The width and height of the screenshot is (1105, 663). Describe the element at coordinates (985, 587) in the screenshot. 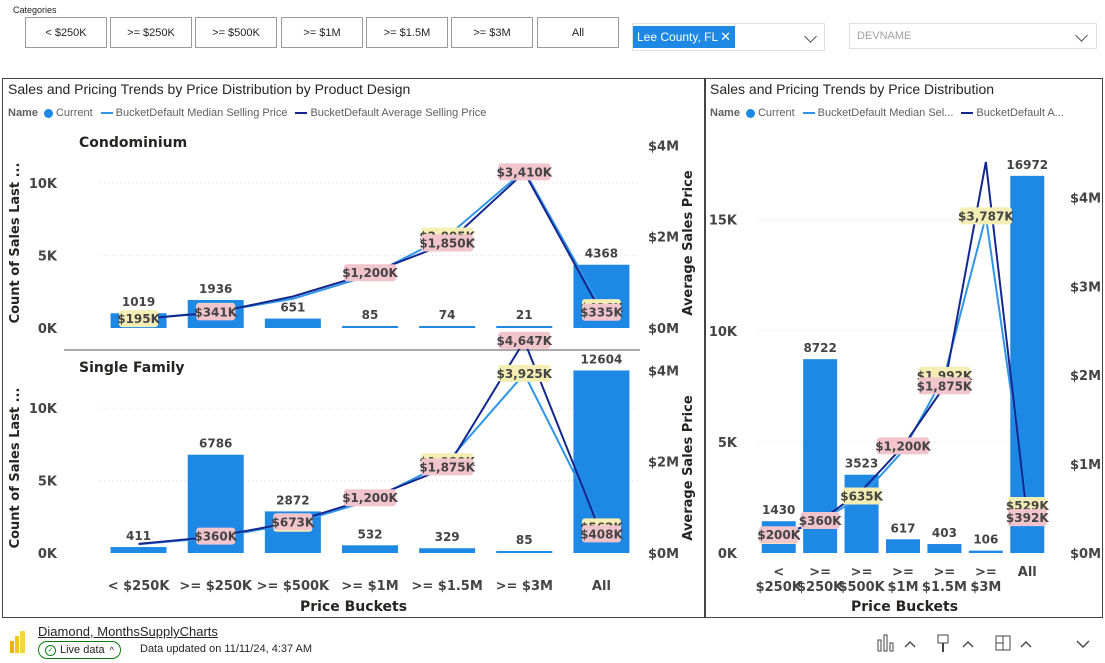

I see `x-tick-label: $3M` at that location.